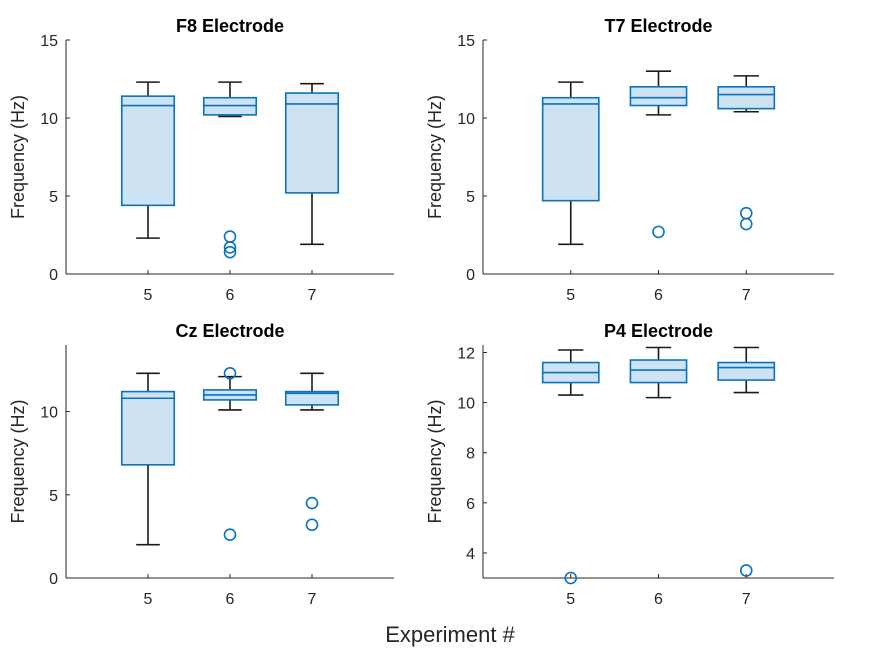 The width and height of the screenshot is (875, 656). I want to click on y-tick-label: 6, so click(470, 504).